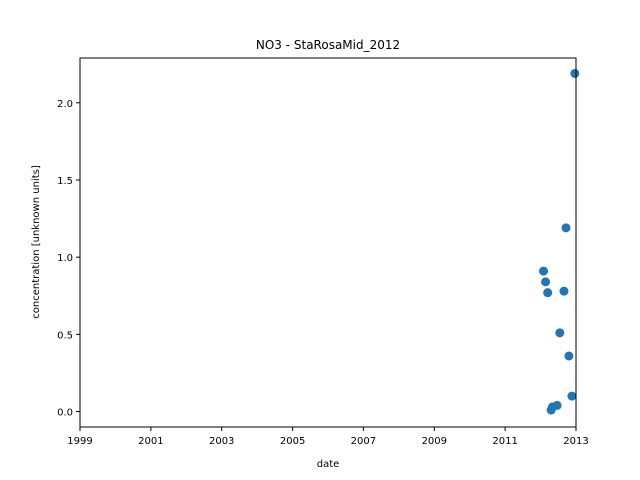 This screenshot has width=640, height=480. Describe the element at coordinates (65, 181) in the screenshot. I see `y-tick-label: 1.5` at that location.